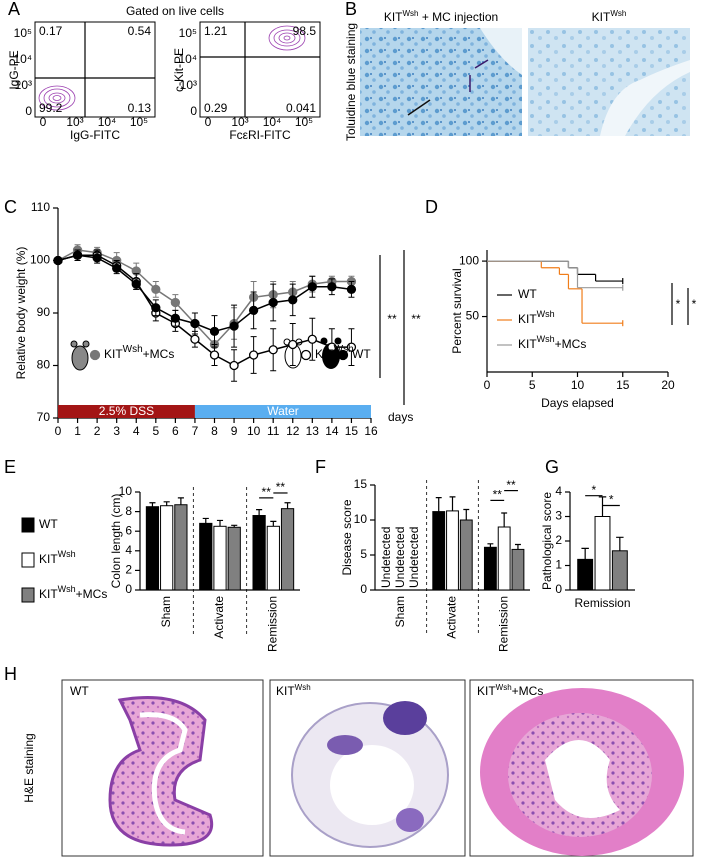  Describe the element at coordinates (92, 594) in the screenshot. I see `legend-label-part: +MCs` at that location.